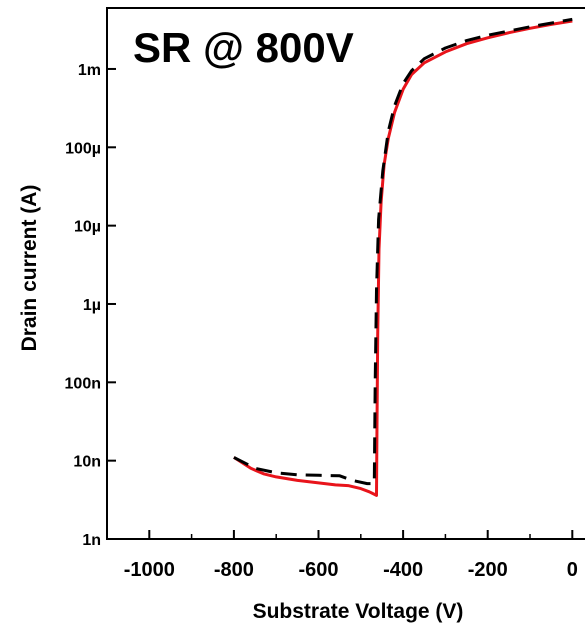  I want to click on y-tick-label: 100n, so click(83, 383).